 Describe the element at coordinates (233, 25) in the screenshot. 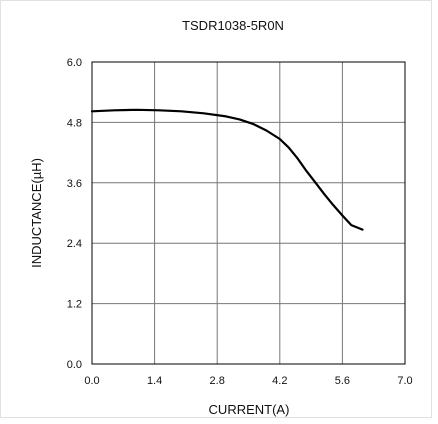

I see `chart-title: TSDR1038-5R0N` at that location.